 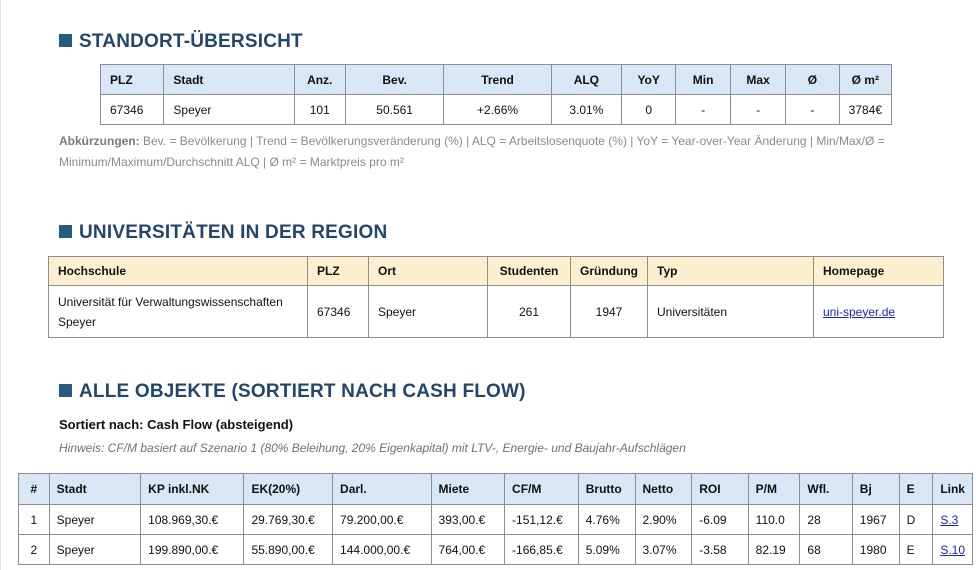 I want to click on object-page-link: S.10, so click(x=952, y=549).